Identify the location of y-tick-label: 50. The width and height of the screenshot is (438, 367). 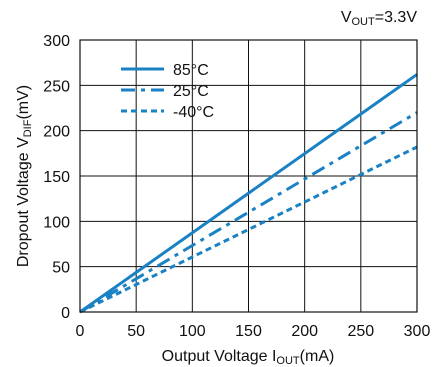
(61, 268).